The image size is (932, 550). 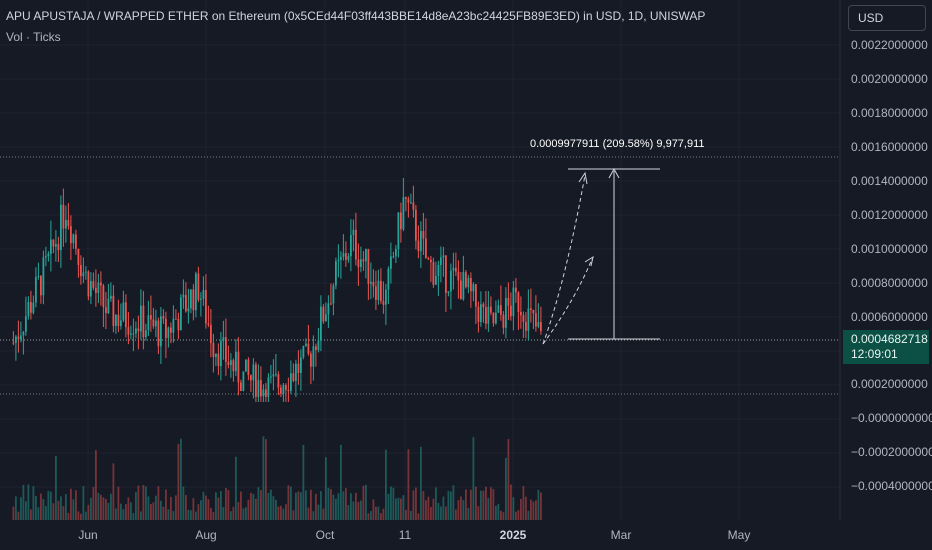 What do you see at coordinates (33, 37) in the screenshot?
I see `indicator-label: Vol · Ticks` at bounding box center [33, 37].